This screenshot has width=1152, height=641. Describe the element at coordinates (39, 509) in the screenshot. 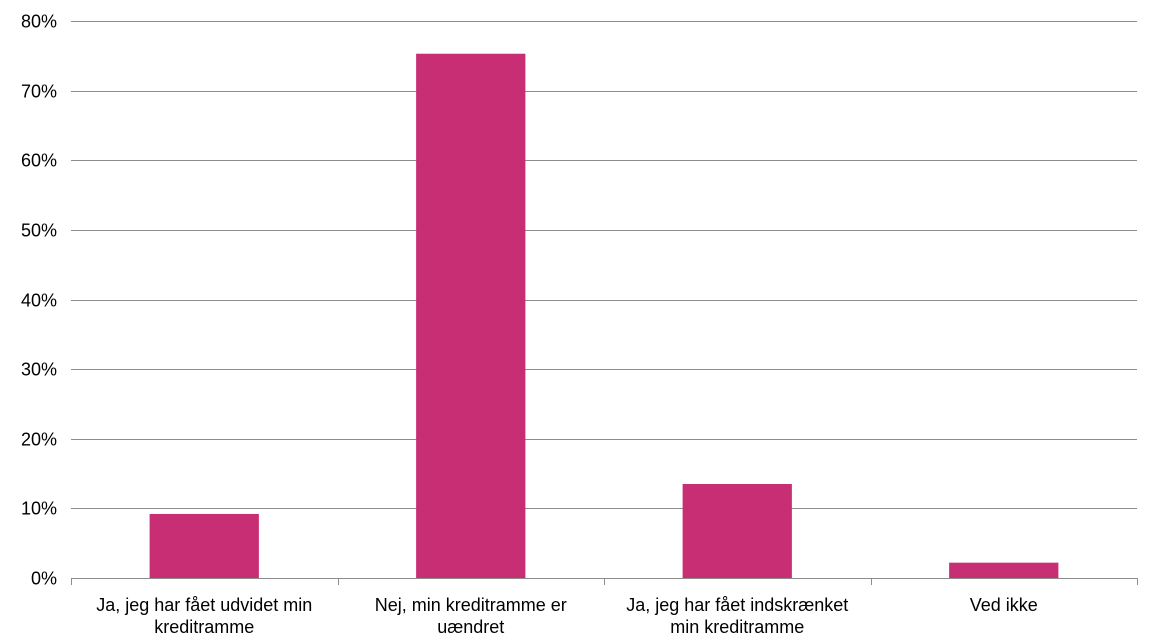

I see `y-tick-label: 10%` at that location.